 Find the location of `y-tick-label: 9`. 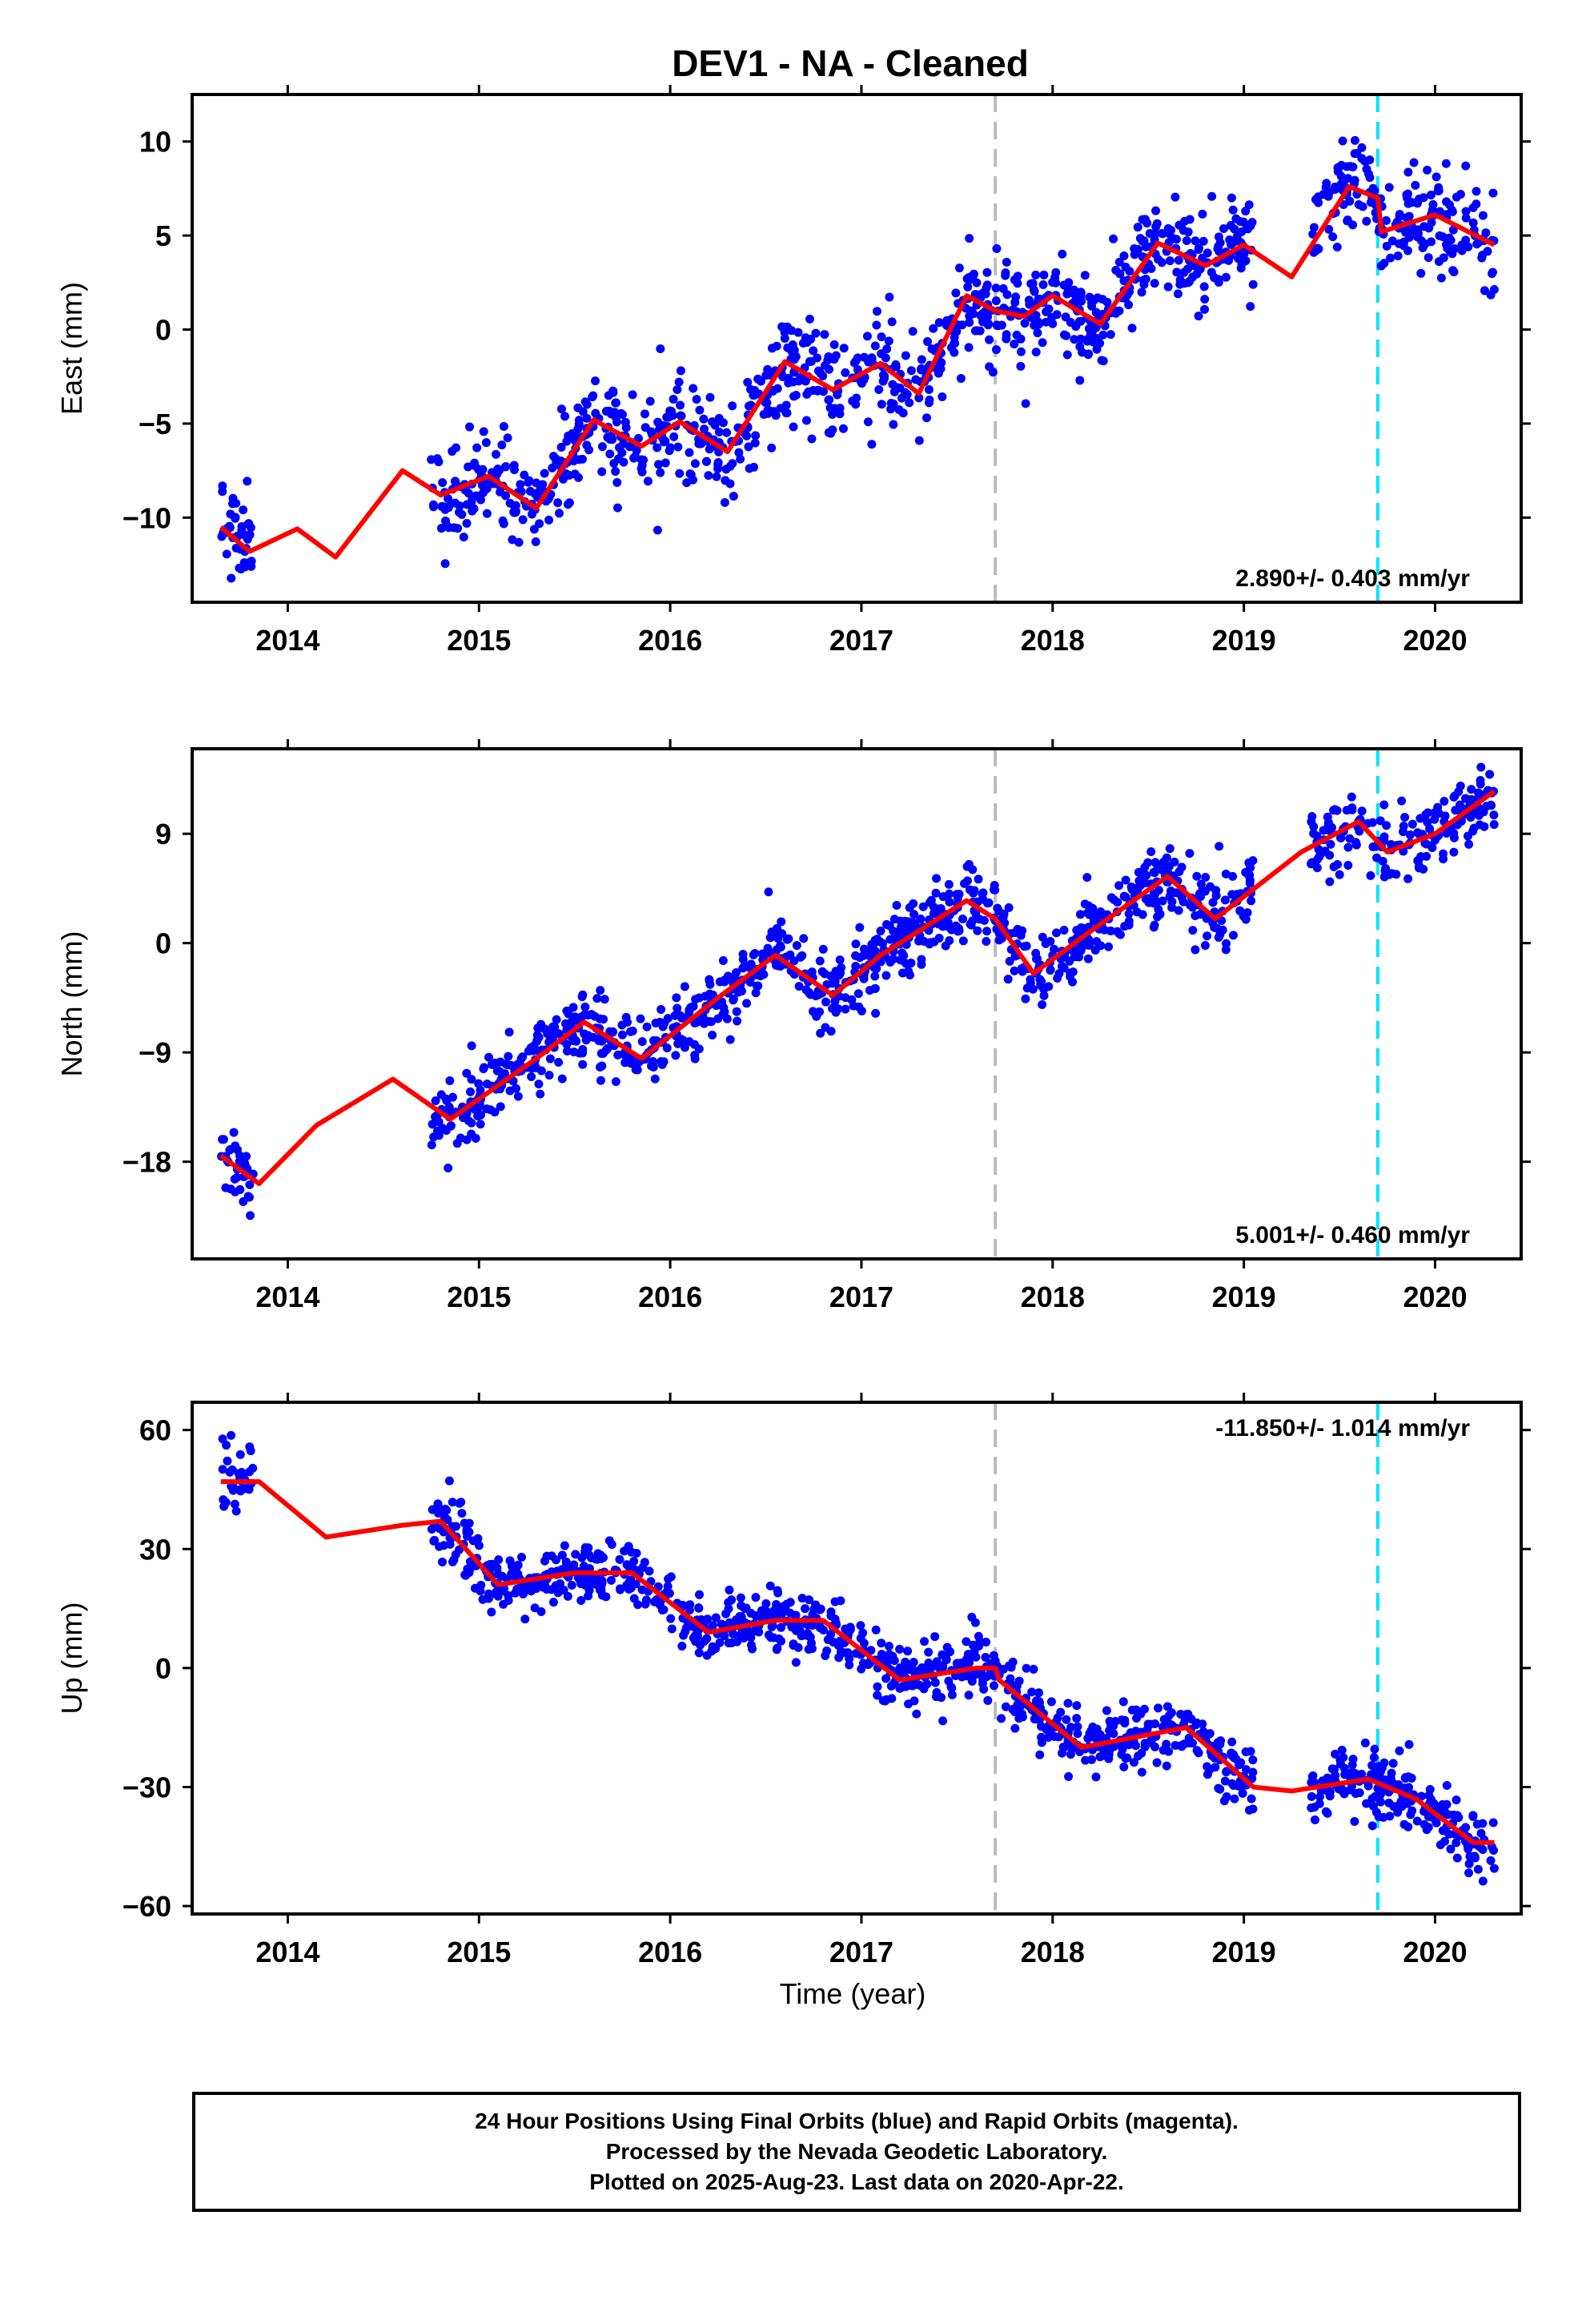

y-tick-label: 9 is located at coordinates (163, 834).